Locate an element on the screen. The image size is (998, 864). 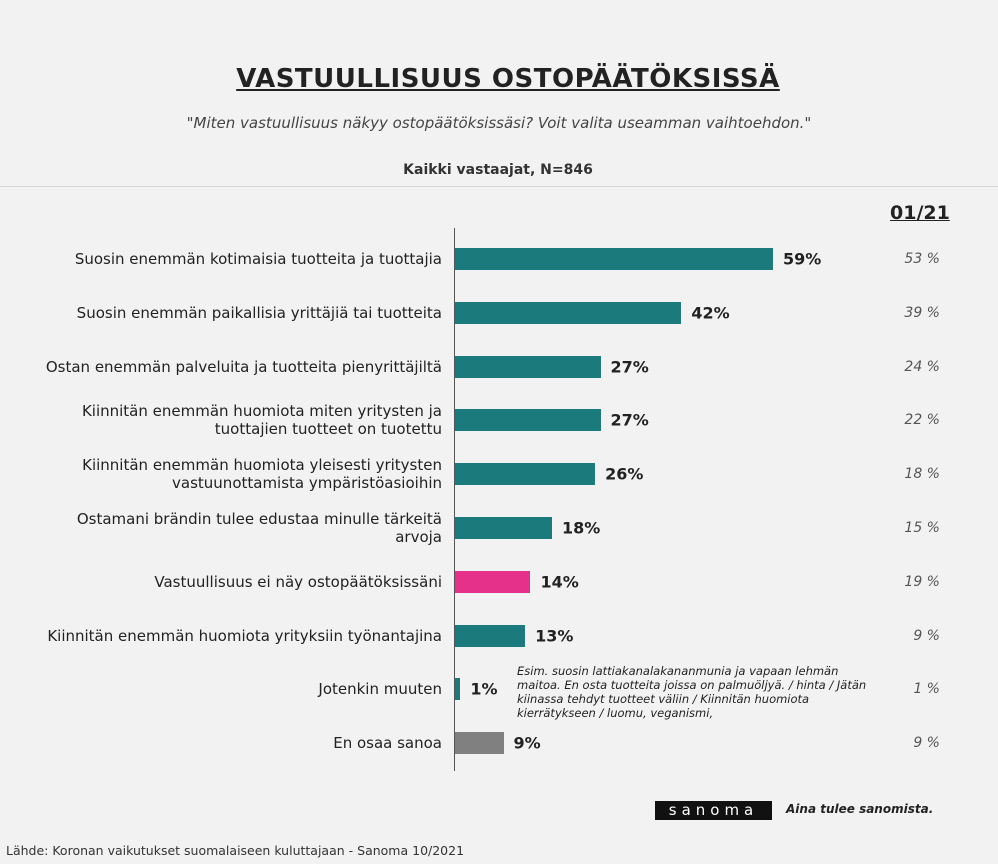
value-label: 26% is located at coordinates (624, 474).